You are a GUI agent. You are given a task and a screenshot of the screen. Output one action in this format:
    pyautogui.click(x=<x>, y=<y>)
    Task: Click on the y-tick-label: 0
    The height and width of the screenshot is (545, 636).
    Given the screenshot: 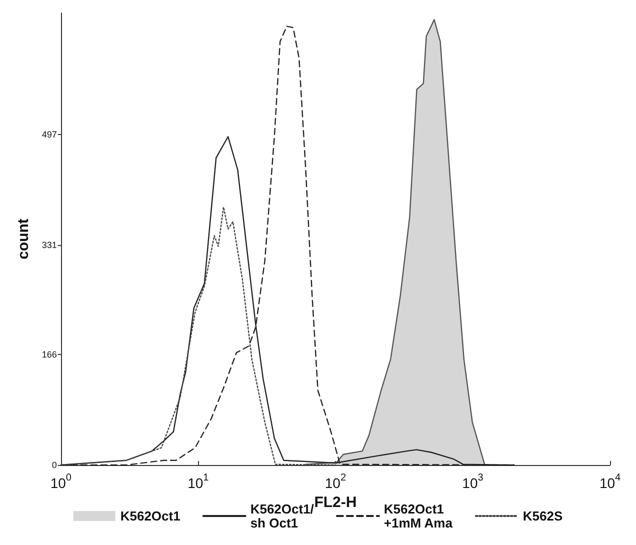 What is the action you would take?
    pyautogui.click(x=54, y=465)
    